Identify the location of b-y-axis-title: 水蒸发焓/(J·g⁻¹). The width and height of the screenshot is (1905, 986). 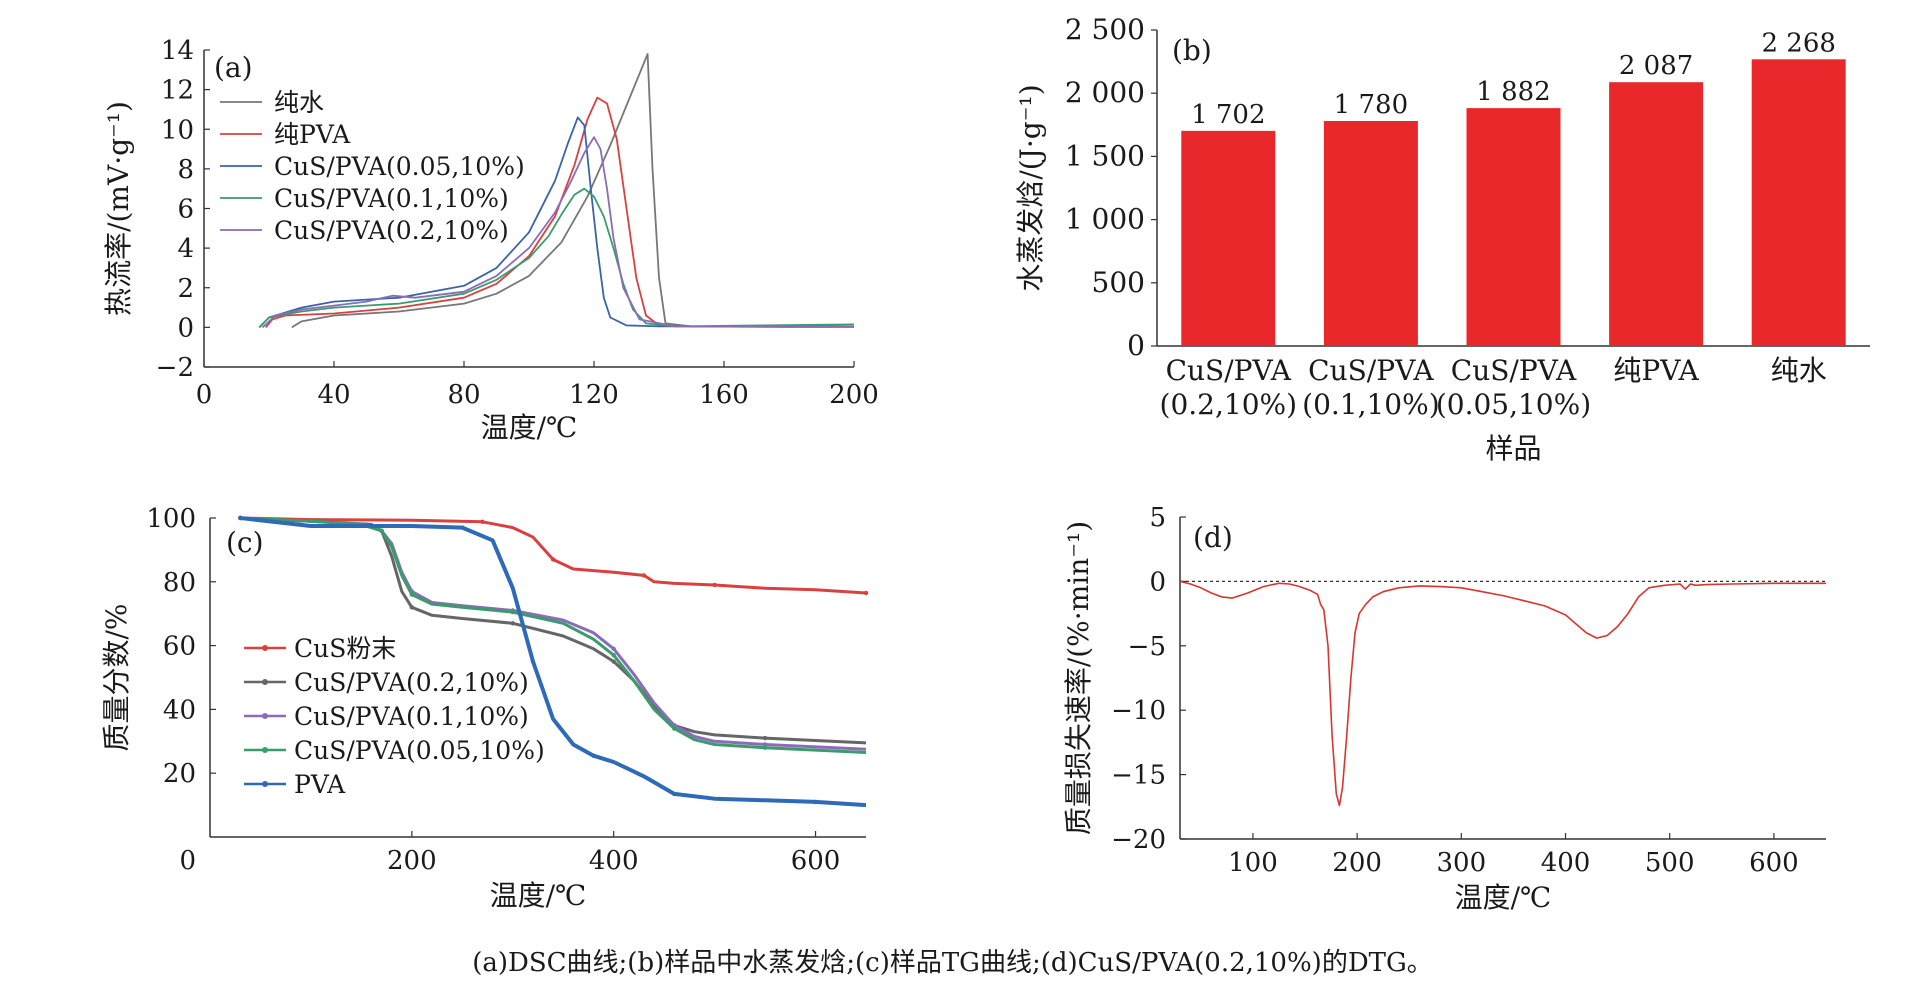
(1030, 187).